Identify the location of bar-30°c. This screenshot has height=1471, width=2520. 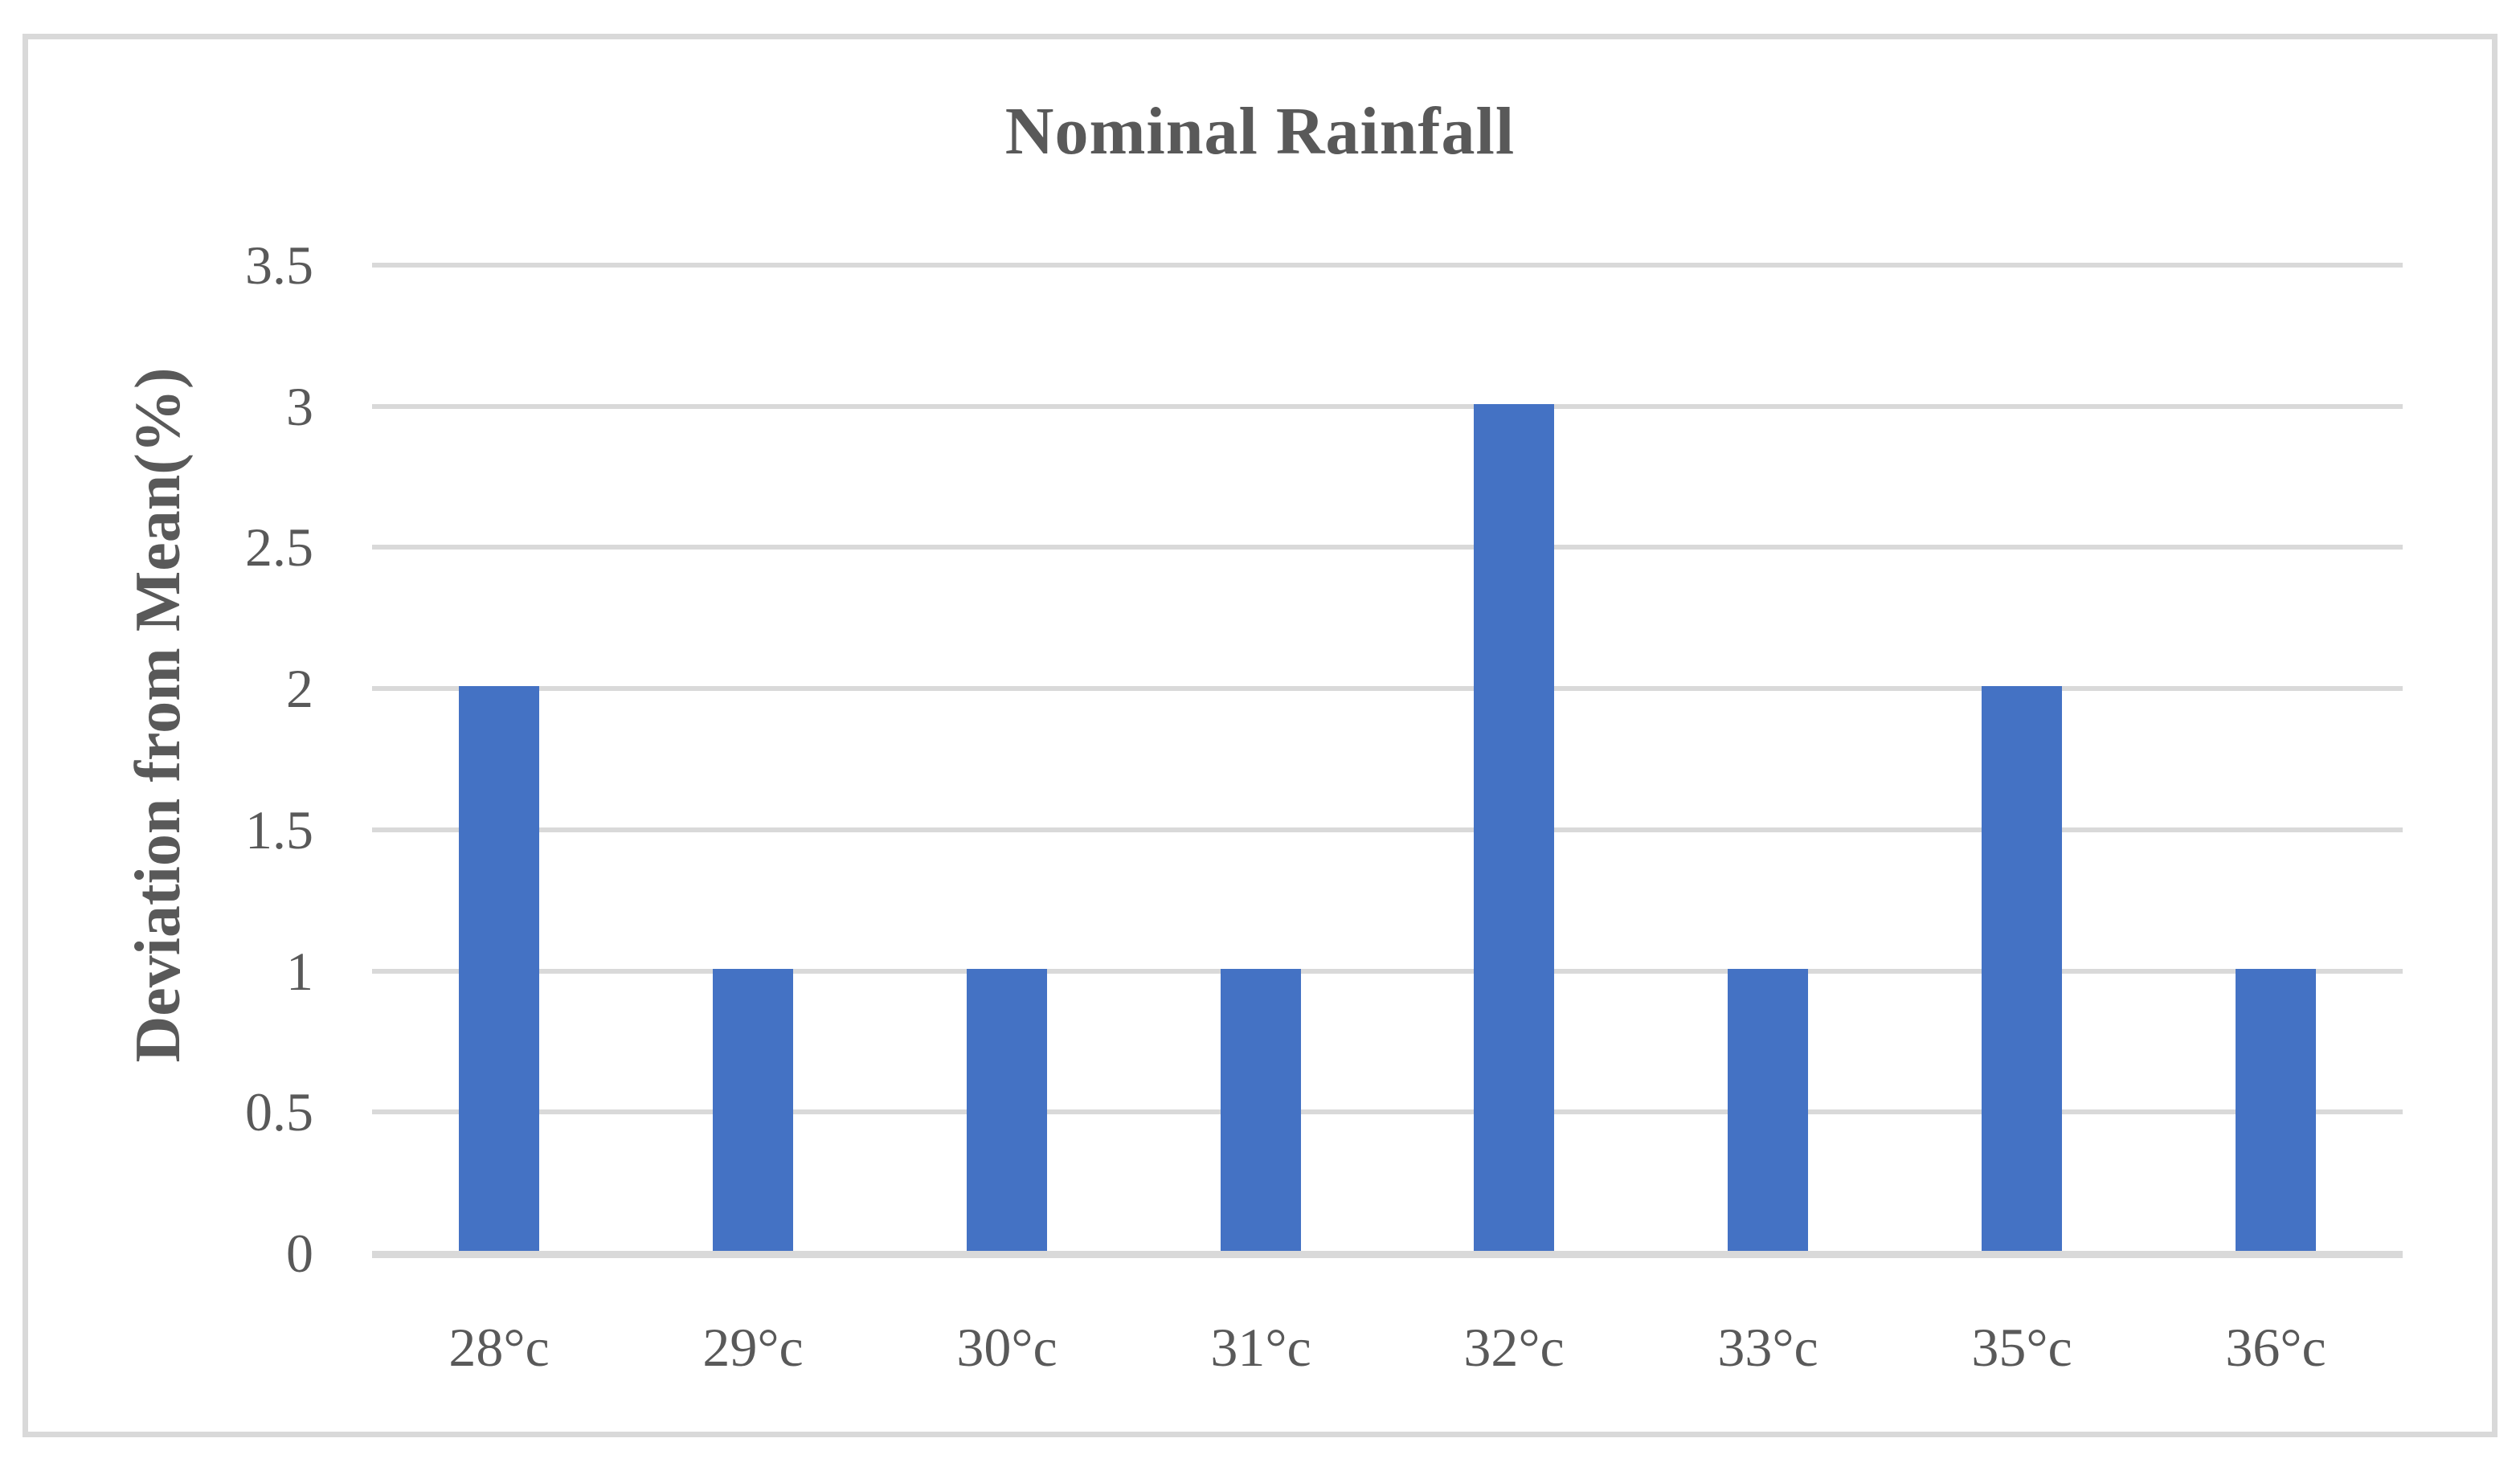
(1007, 1110).